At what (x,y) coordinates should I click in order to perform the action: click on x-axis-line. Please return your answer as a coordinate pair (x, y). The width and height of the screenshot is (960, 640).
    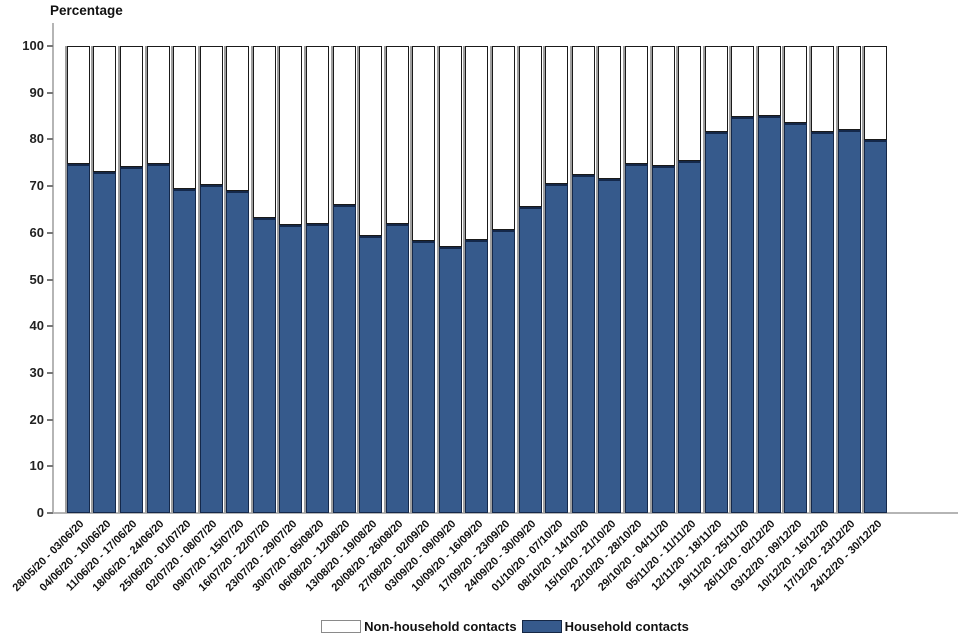
    Looking at the image, I should click on (505, 513).